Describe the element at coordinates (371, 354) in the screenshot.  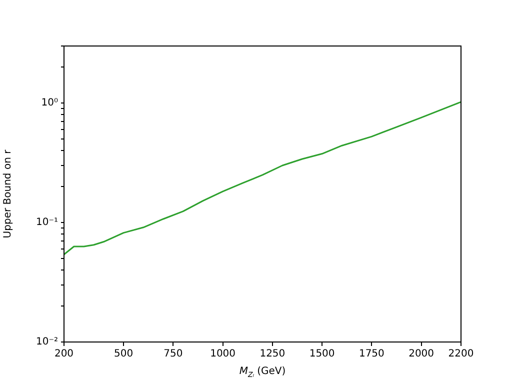
I see `x-tick-label: 1750` at that location.